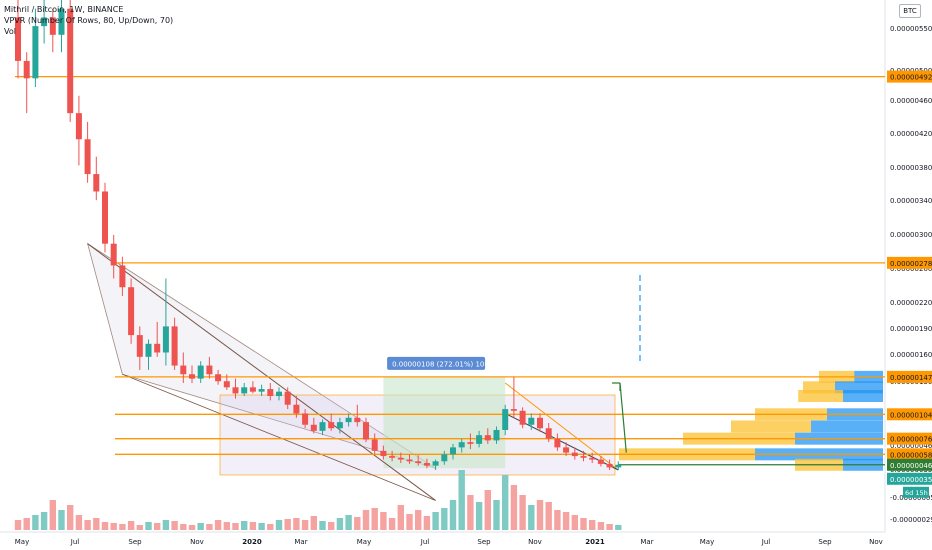 The image size is (932, 550). I want to click on current-price-tag-label: 0.00000046, so click(911, 466).